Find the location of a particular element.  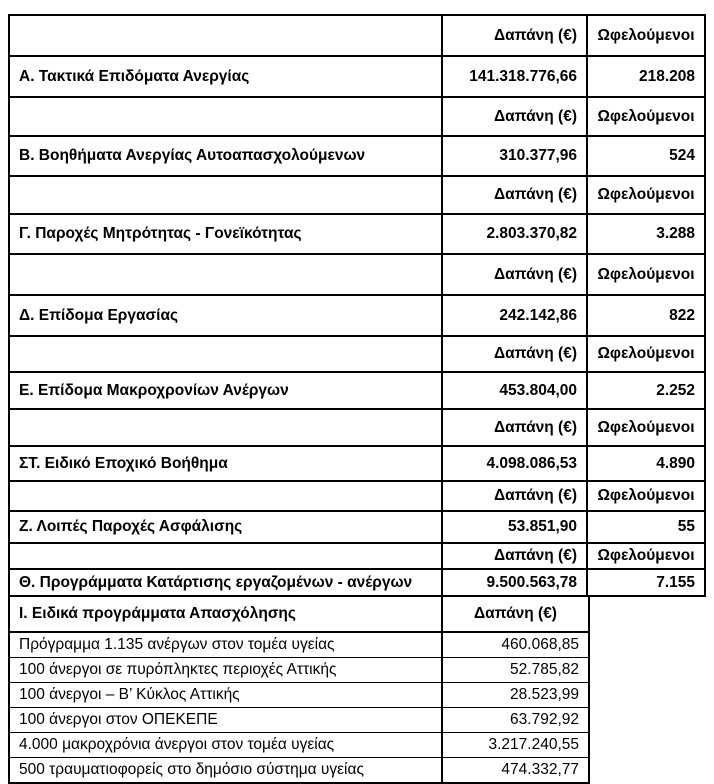

beneficiaries-value: 822 is located at coordinates (682, 315).